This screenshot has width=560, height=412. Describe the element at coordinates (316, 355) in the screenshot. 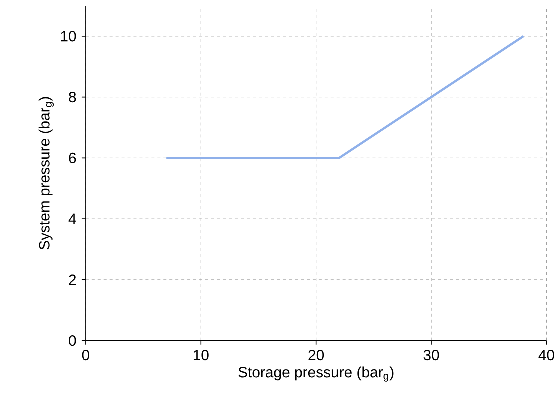

I see `x-tick-label: 20` at that location.